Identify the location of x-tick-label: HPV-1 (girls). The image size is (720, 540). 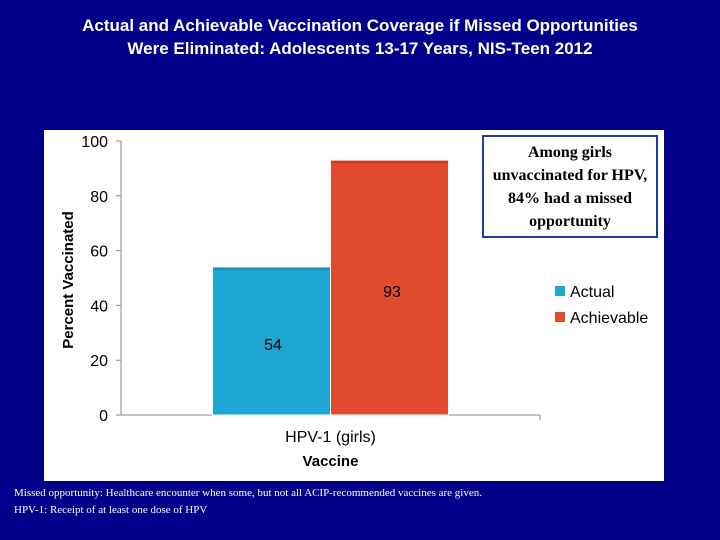
(330, 437).